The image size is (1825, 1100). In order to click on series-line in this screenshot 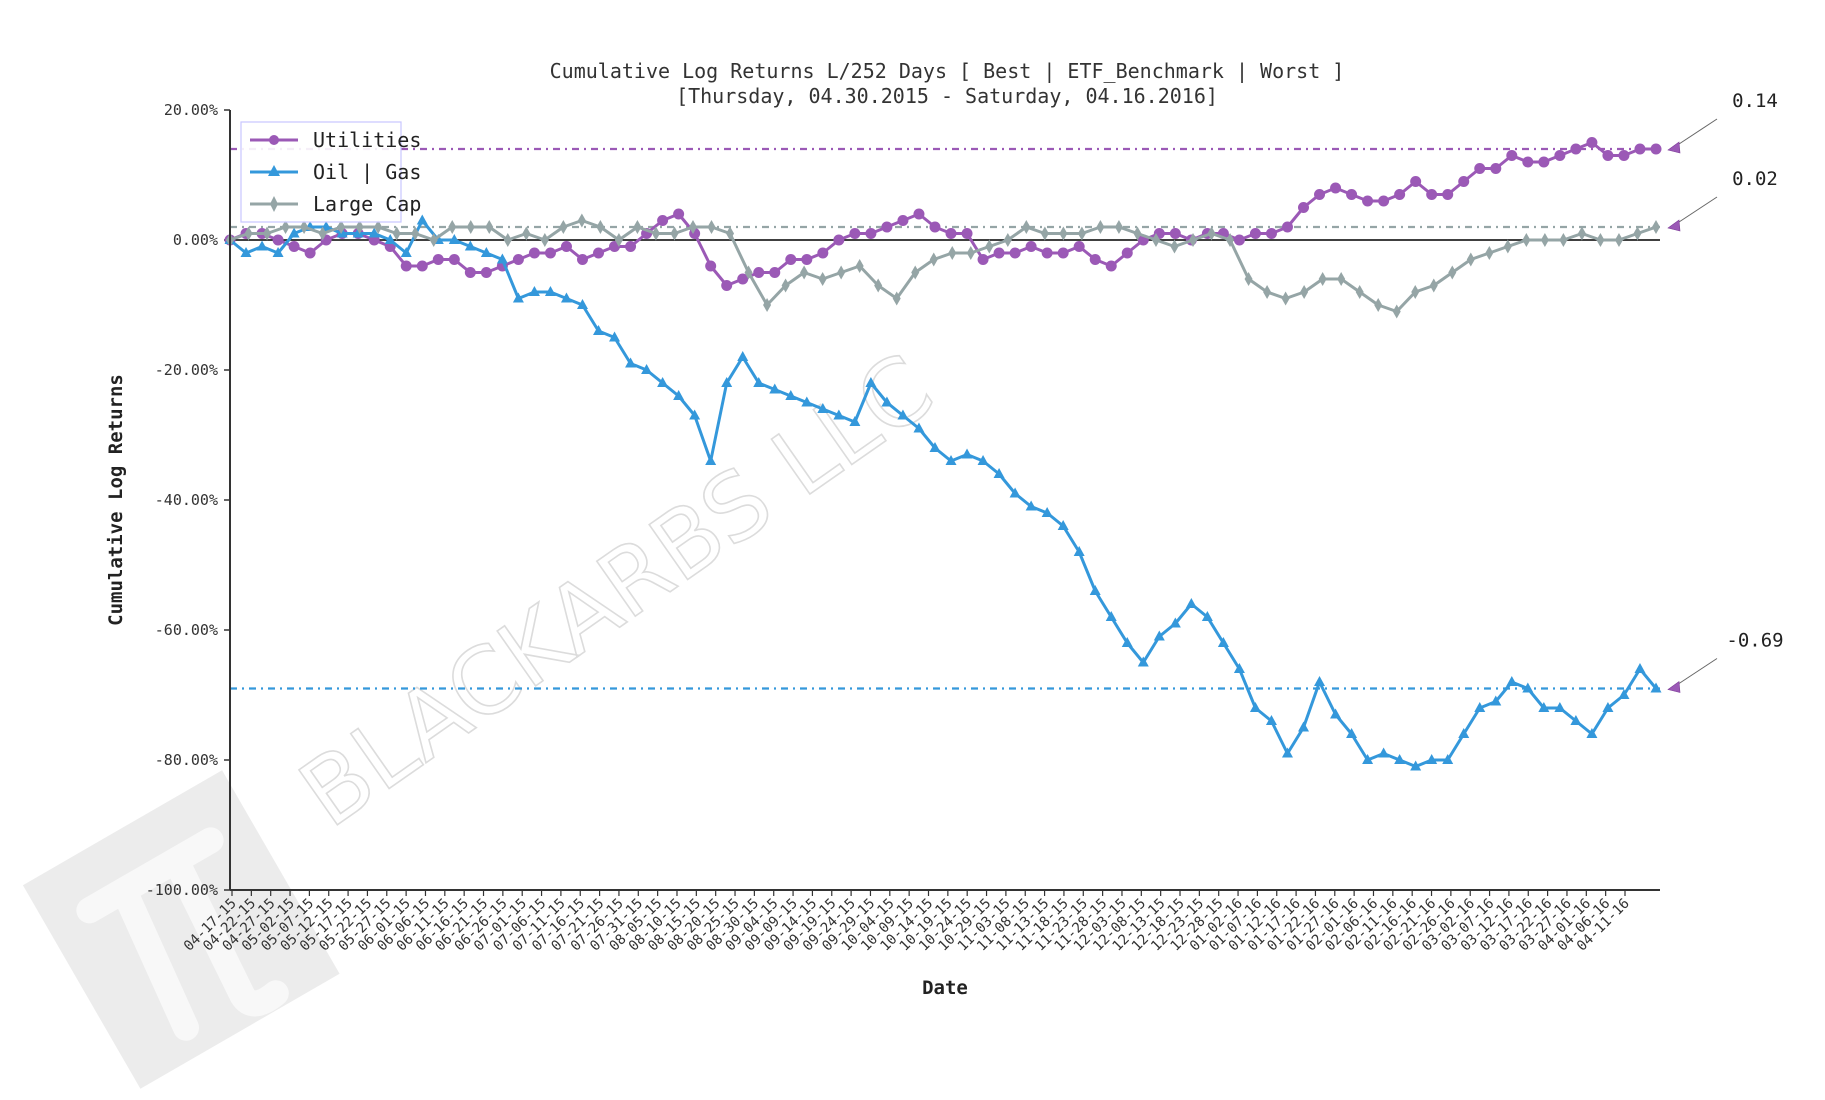, I will do `click(942, 214)`.